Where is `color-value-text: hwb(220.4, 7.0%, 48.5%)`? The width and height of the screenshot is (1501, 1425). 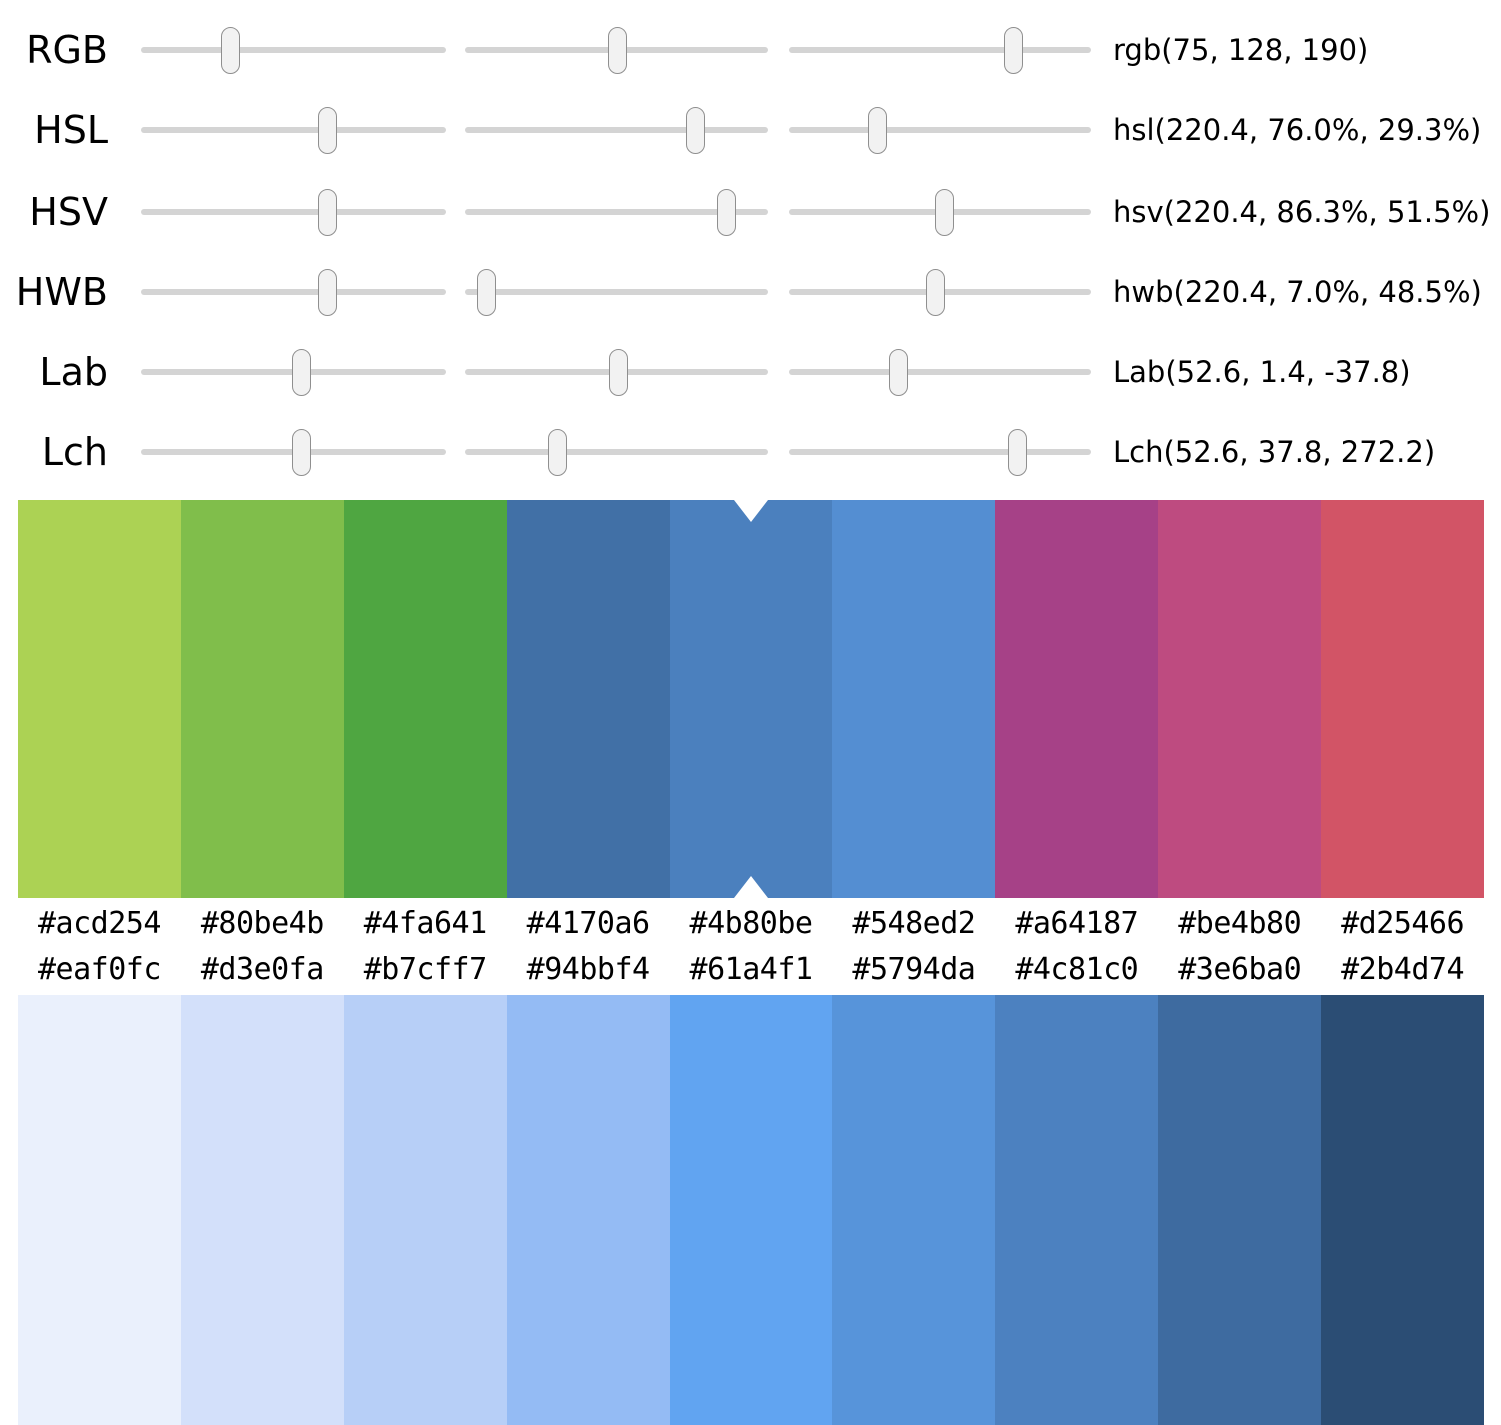
color-value-text: hwb(220.4, 7.0%, 48.5%) is located at coordinates (1297, 292).